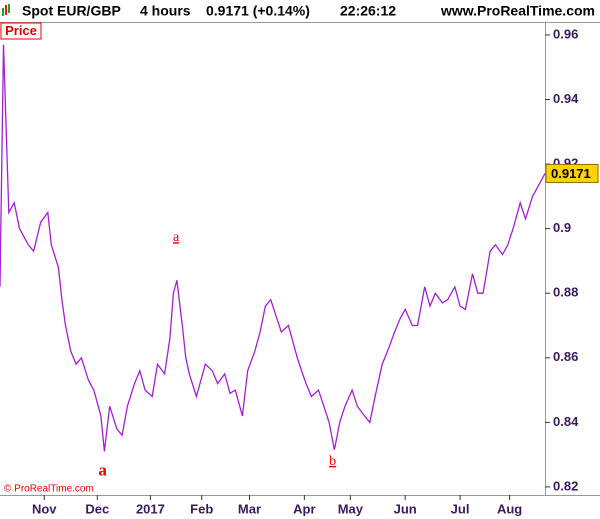  I want to click on y-tick-label: 0.96, so click(565, 33).